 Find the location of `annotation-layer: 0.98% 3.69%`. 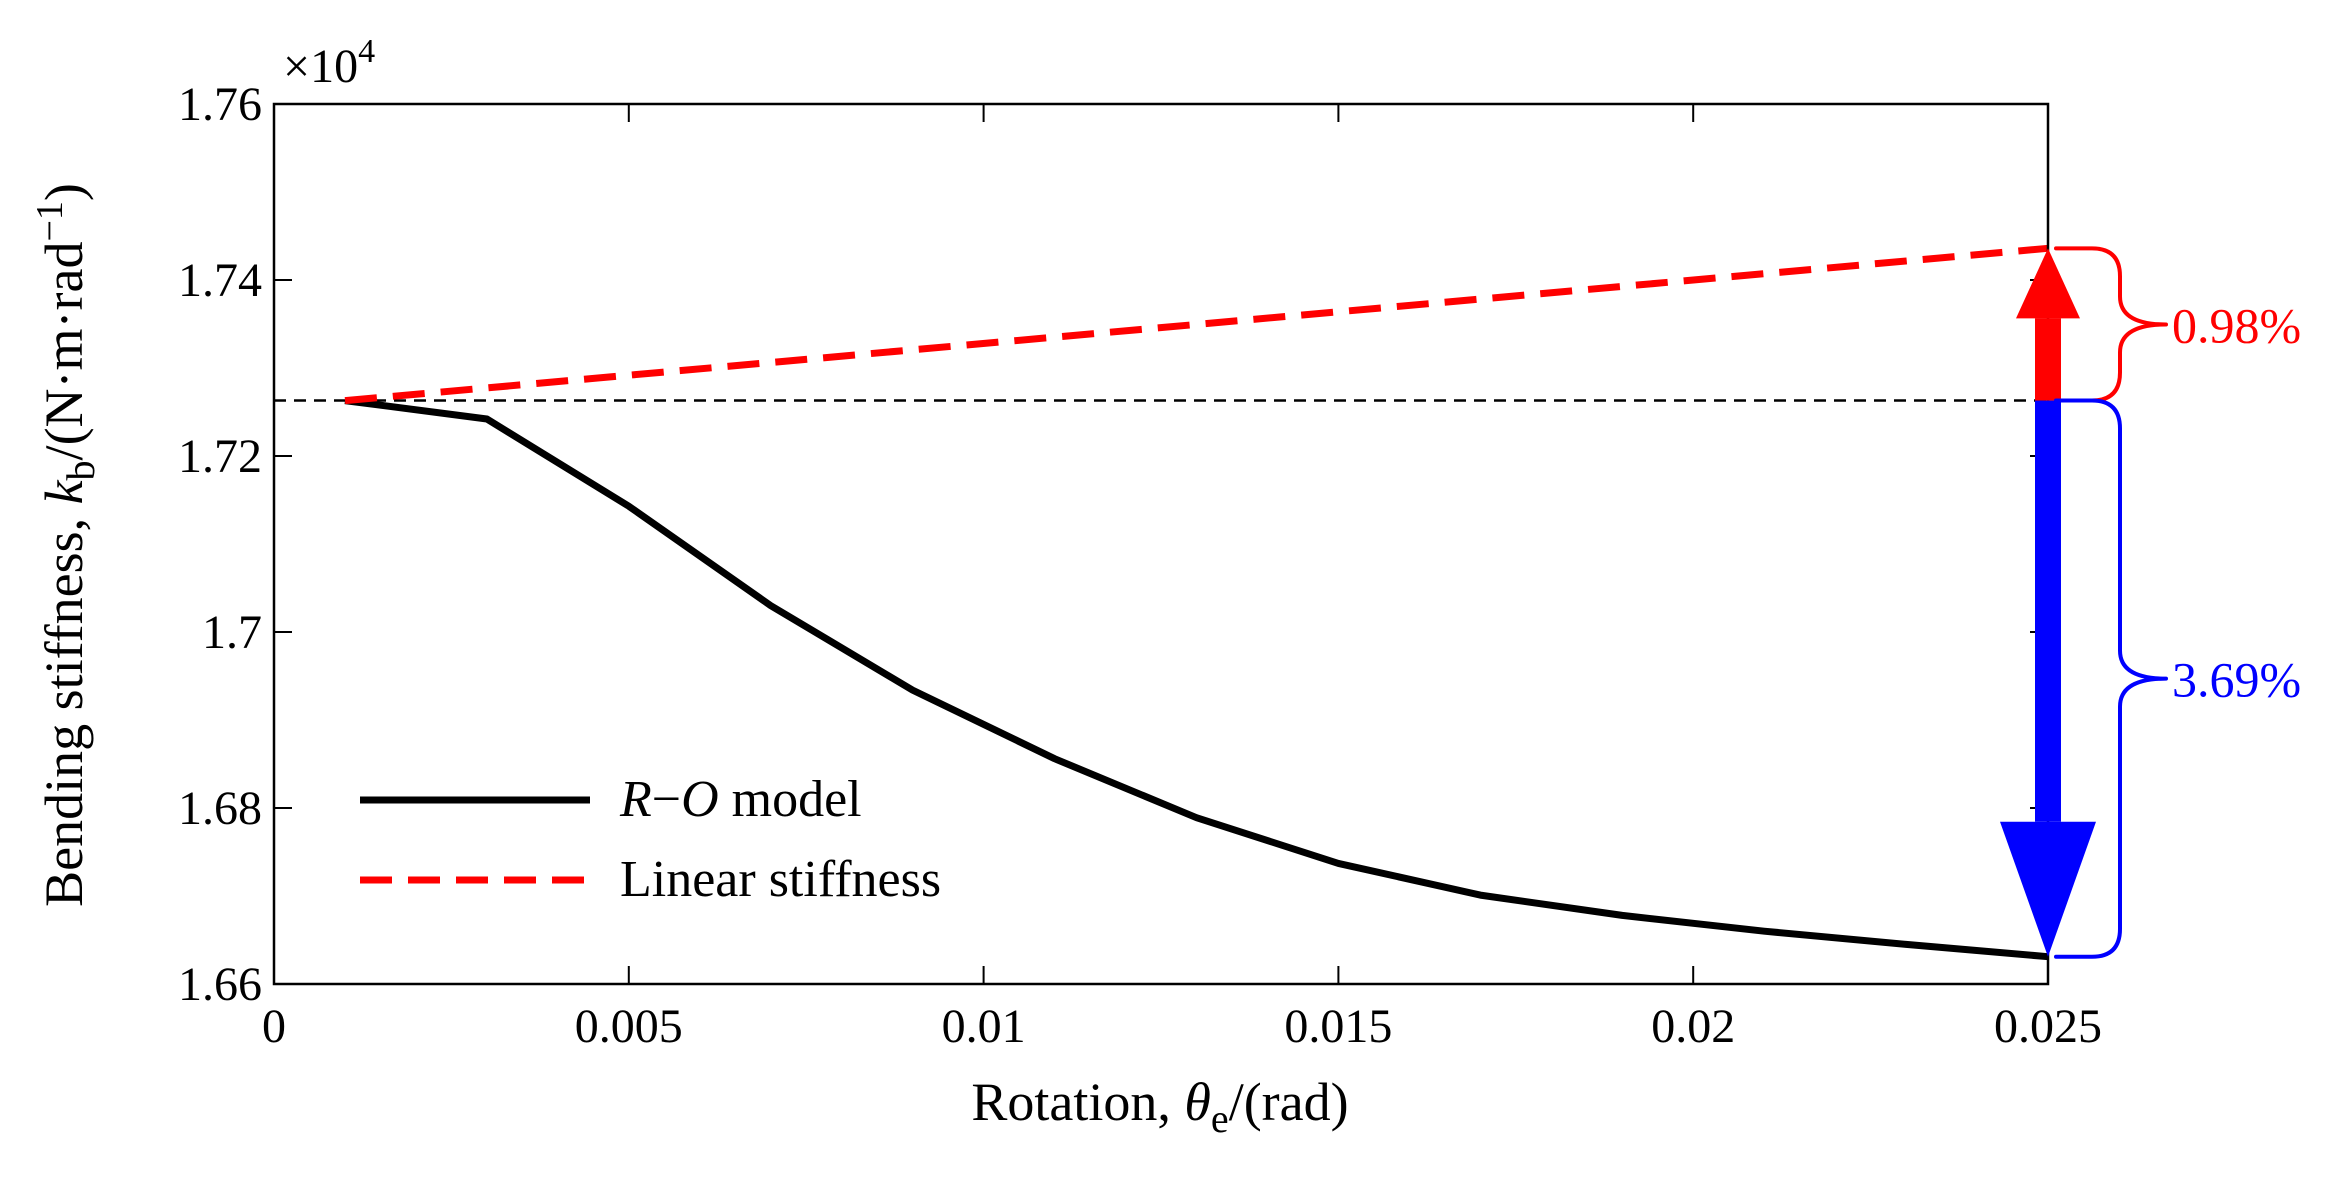

annotation-layer: 0.98% 3.69% is located at coordinates (2150, 602).